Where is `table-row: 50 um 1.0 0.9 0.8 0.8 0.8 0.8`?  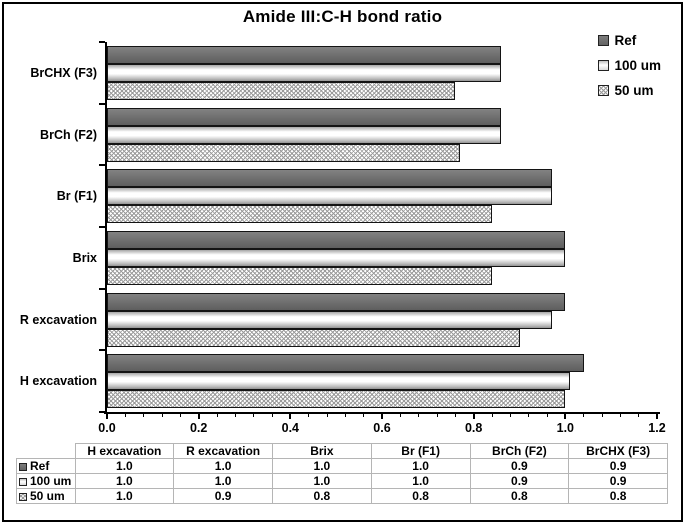 table-row: 50 um 1.0 0.9 0.8 0.8 0.8 0.8 is located at coordinates (342, 496).